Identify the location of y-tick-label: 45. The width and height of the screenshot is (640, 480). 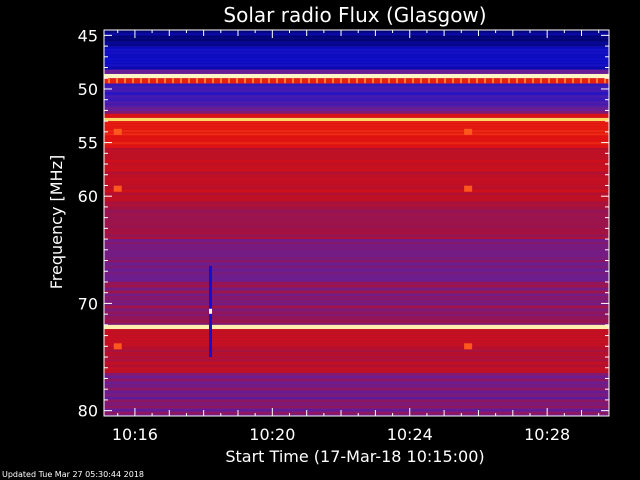
(88, 35).